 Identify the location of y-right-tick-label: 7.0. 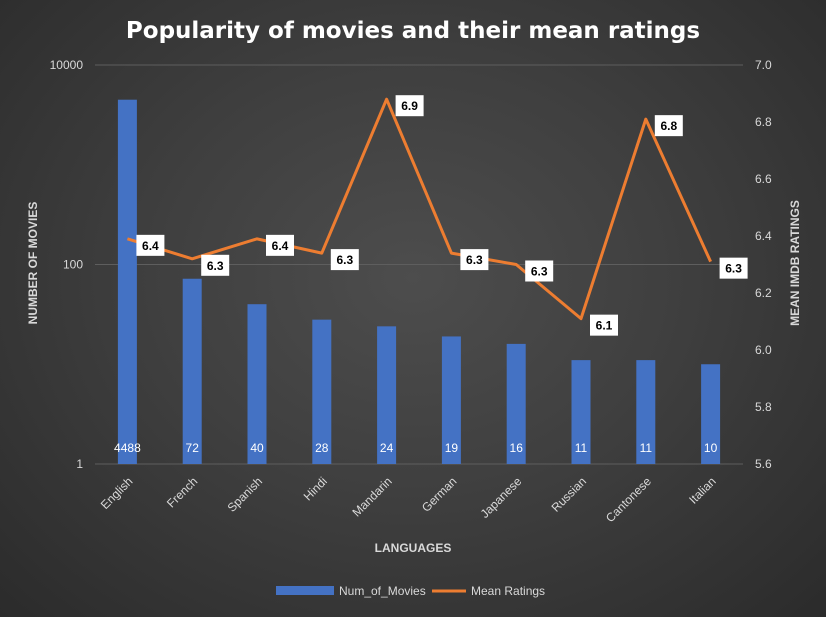
(763, 65).